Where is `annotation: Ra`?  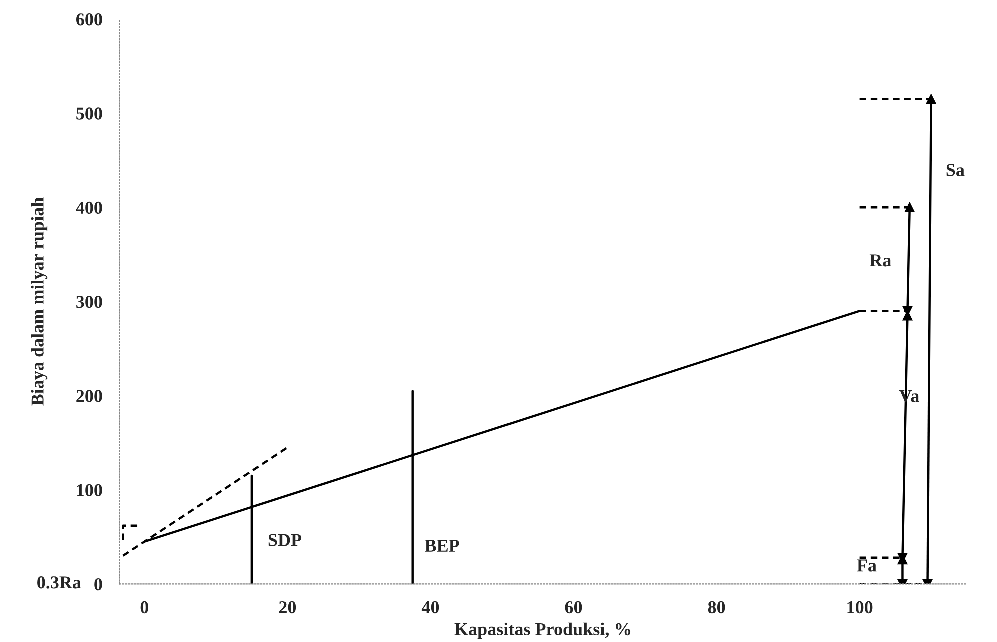
annotation: Ra is located at coordinates (881, 260).